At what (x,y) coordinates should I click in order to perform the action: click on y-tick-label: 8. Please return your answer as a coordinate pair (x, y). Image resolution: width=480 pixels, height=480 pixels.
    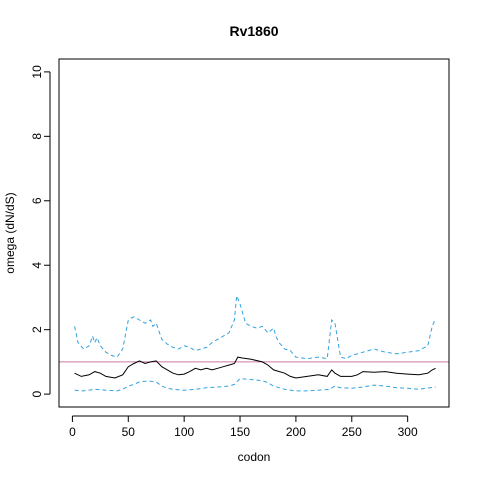
    Looking at the image, I should click on (37, 136).